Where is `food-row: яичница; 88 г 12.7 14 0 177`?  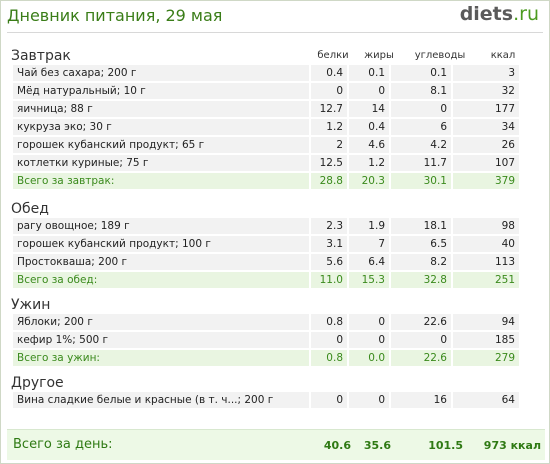 food-row: яичница; 88 г 12.7 14 0 177 is located at coordinates (275, 110).